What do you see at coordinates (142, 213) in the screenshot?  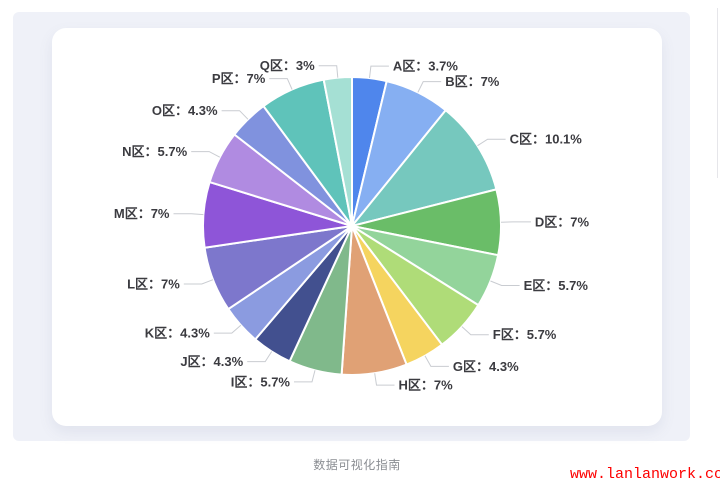 I see `slice-label-M区: M区：7%` at bounding box center [142, 213].